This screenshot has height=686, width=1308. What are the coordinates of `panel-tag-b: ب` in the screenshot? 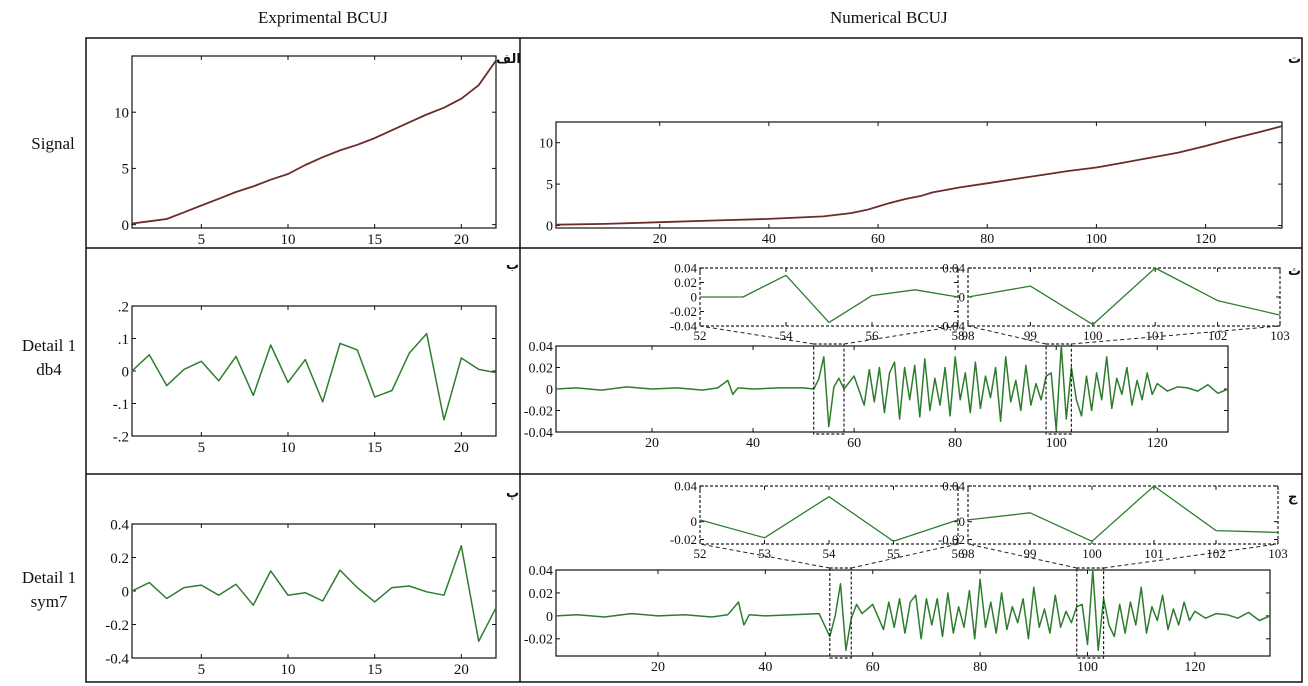 It's located at (513, 265).